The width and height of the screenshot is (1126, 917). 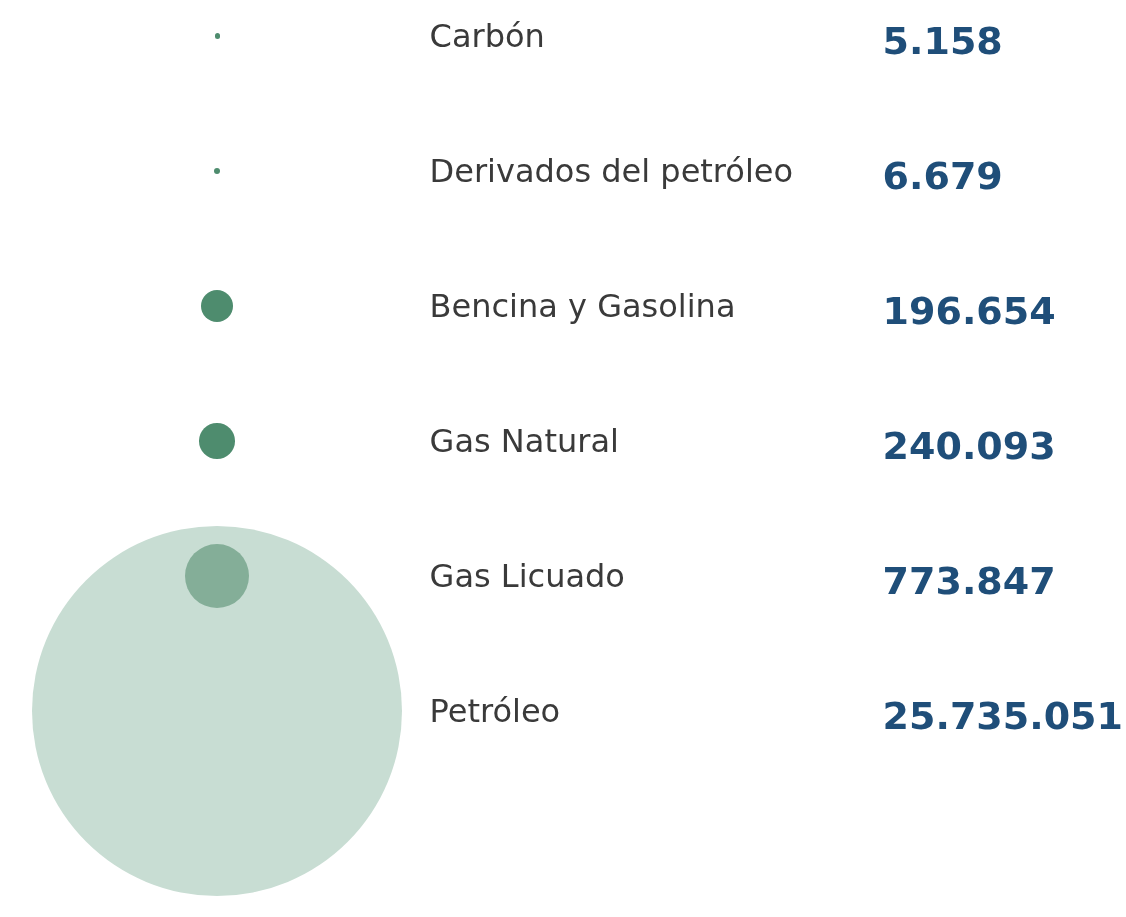 What do you see at coordinates (969, 581) in the screenshot?
I see `data-label: 773.847` at bounding box center [969, 581].